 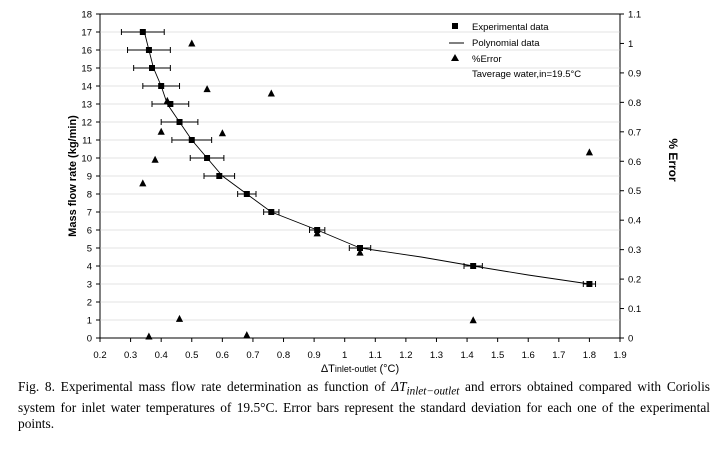 I want to click on x-tick-label: 1.2, so click(x=405, y=355).